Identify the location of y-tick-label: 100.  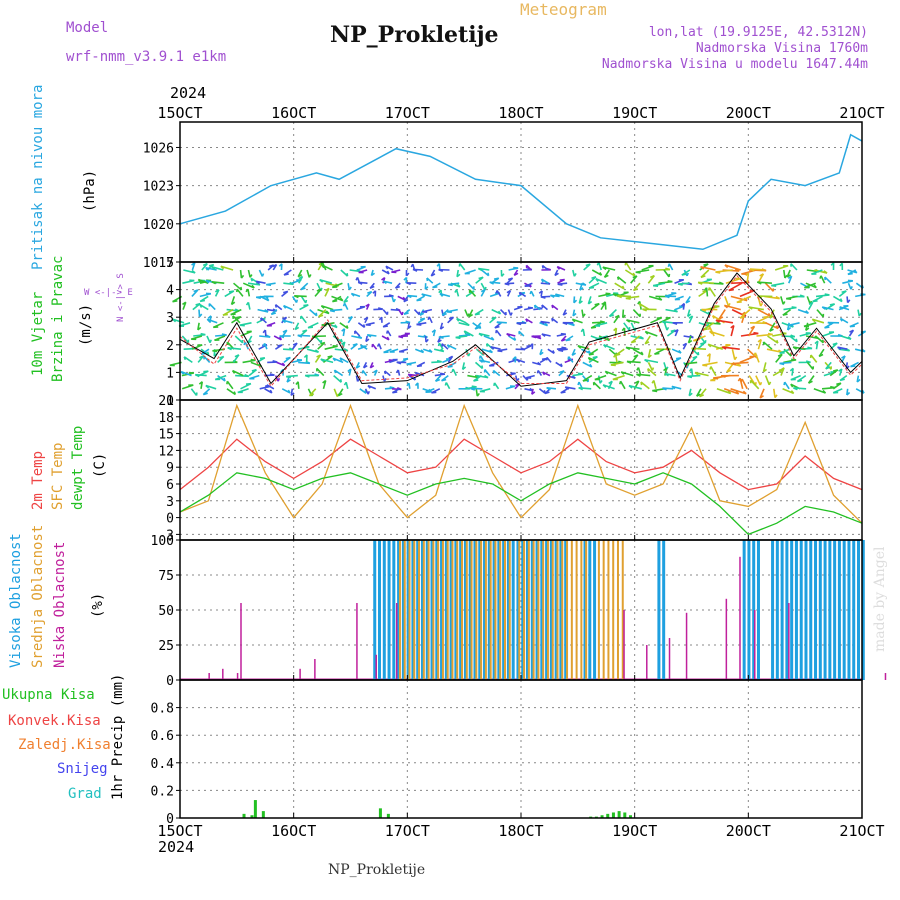
(162, 541).